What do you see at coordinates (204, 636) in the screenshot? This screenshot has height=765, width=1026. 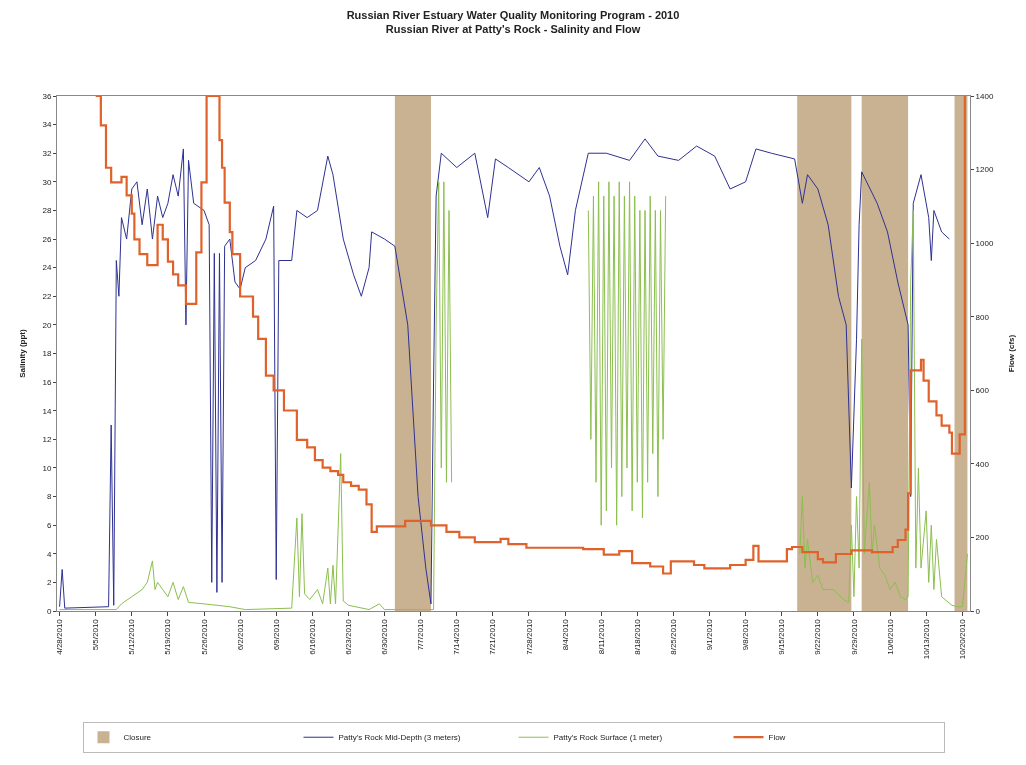 I see `x-tick-label: 5/26/2010` at bounding box center [204, 636].